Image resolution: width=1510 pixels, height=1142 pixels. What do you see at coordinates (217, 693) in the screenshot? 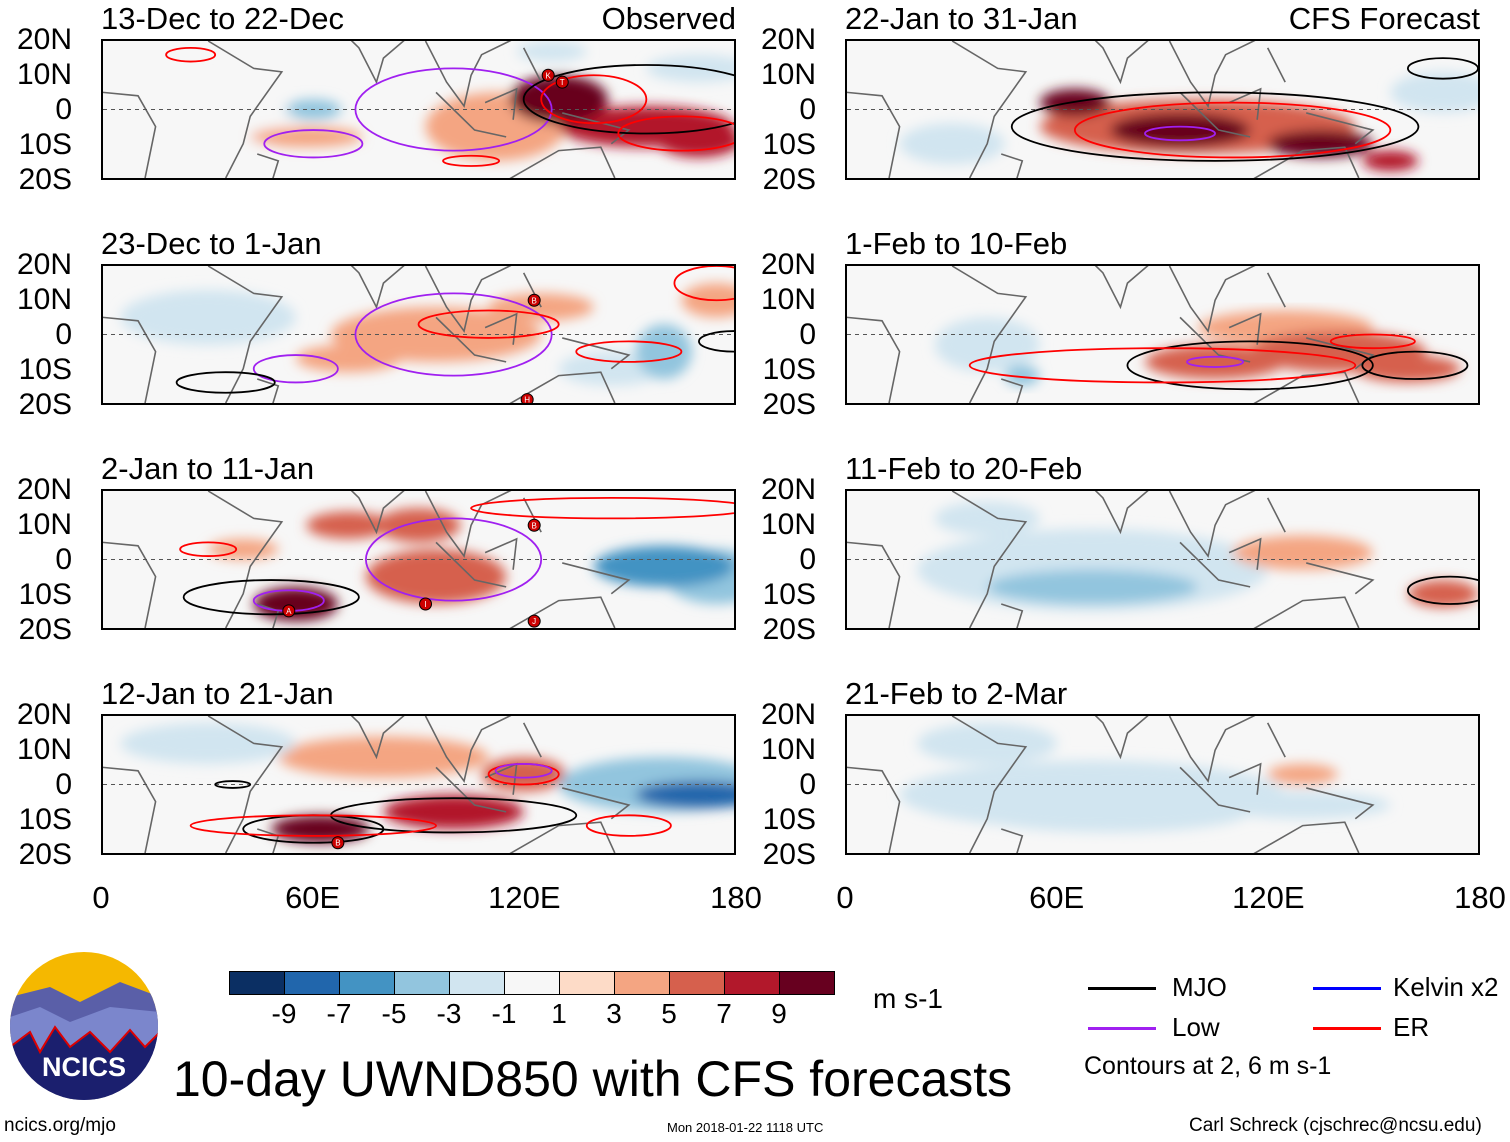
I see `panel-title: 12-Jan to 21-Jan` at bounding box center [217, 693].